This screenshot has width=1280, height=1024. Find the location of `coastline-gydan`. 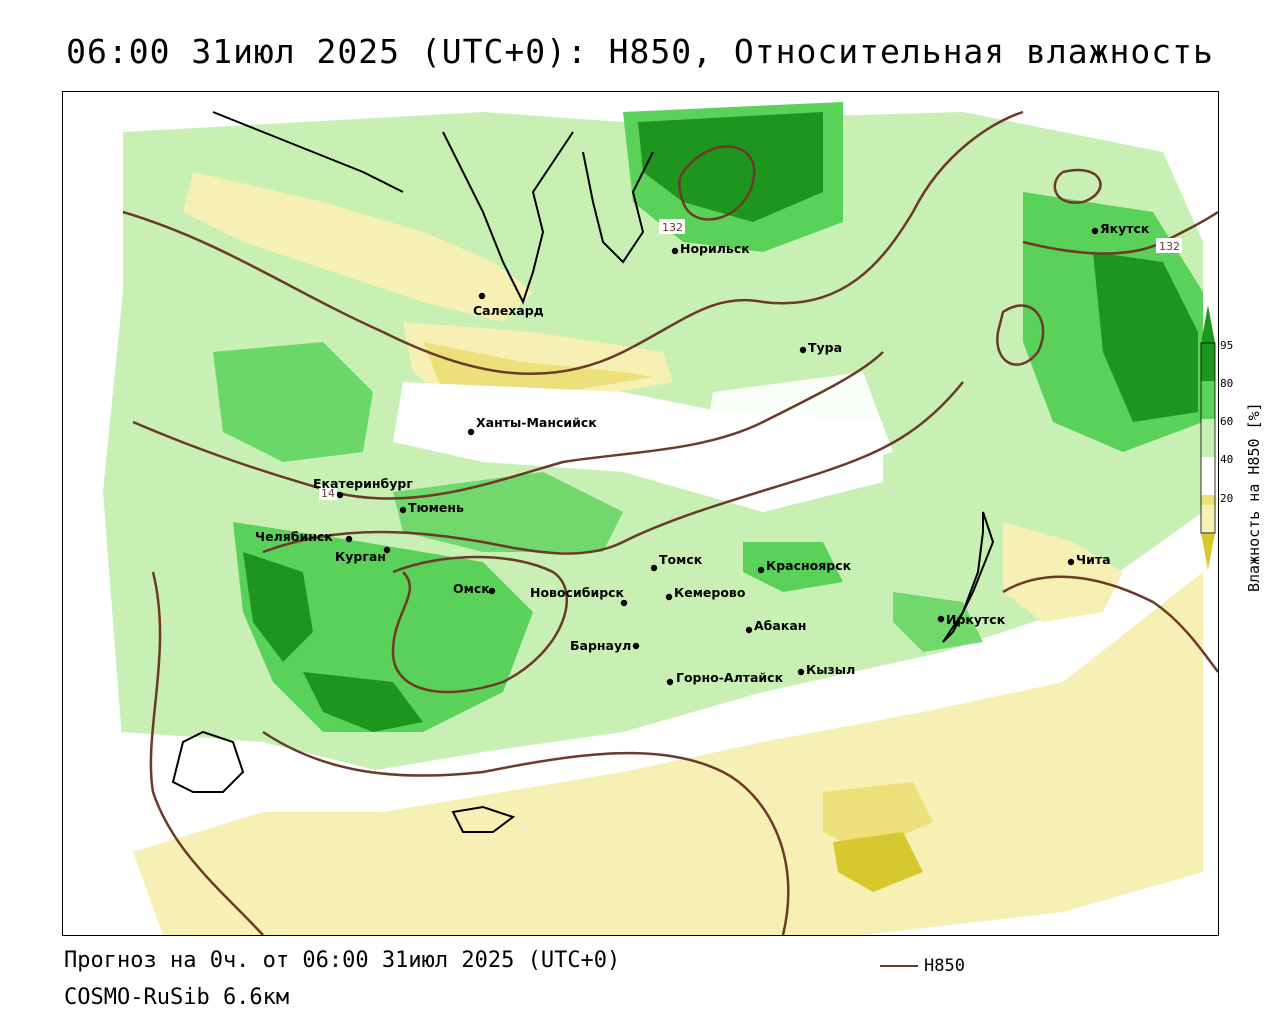

coastline-gydan is located at coordinates (618, 207).